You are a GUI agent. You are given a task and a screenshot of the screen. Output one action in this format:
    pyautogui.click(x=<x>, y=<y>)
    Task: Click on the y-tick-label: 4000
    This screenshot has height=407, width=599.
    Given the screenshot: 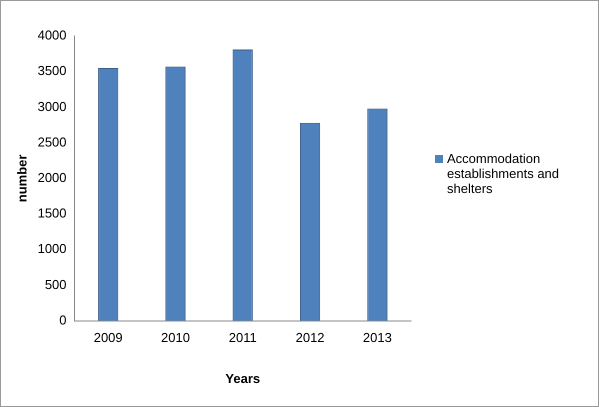 What is the action you would take?
    pyautogui.click(x=52, y=35)
    